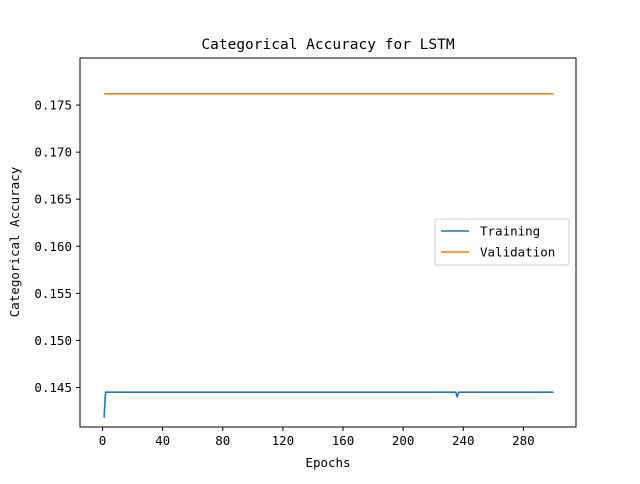  What do you see at coordinates (502, 242) in the screenshot?
I see `legend: Training Validation` at bounding box center [502, 242].